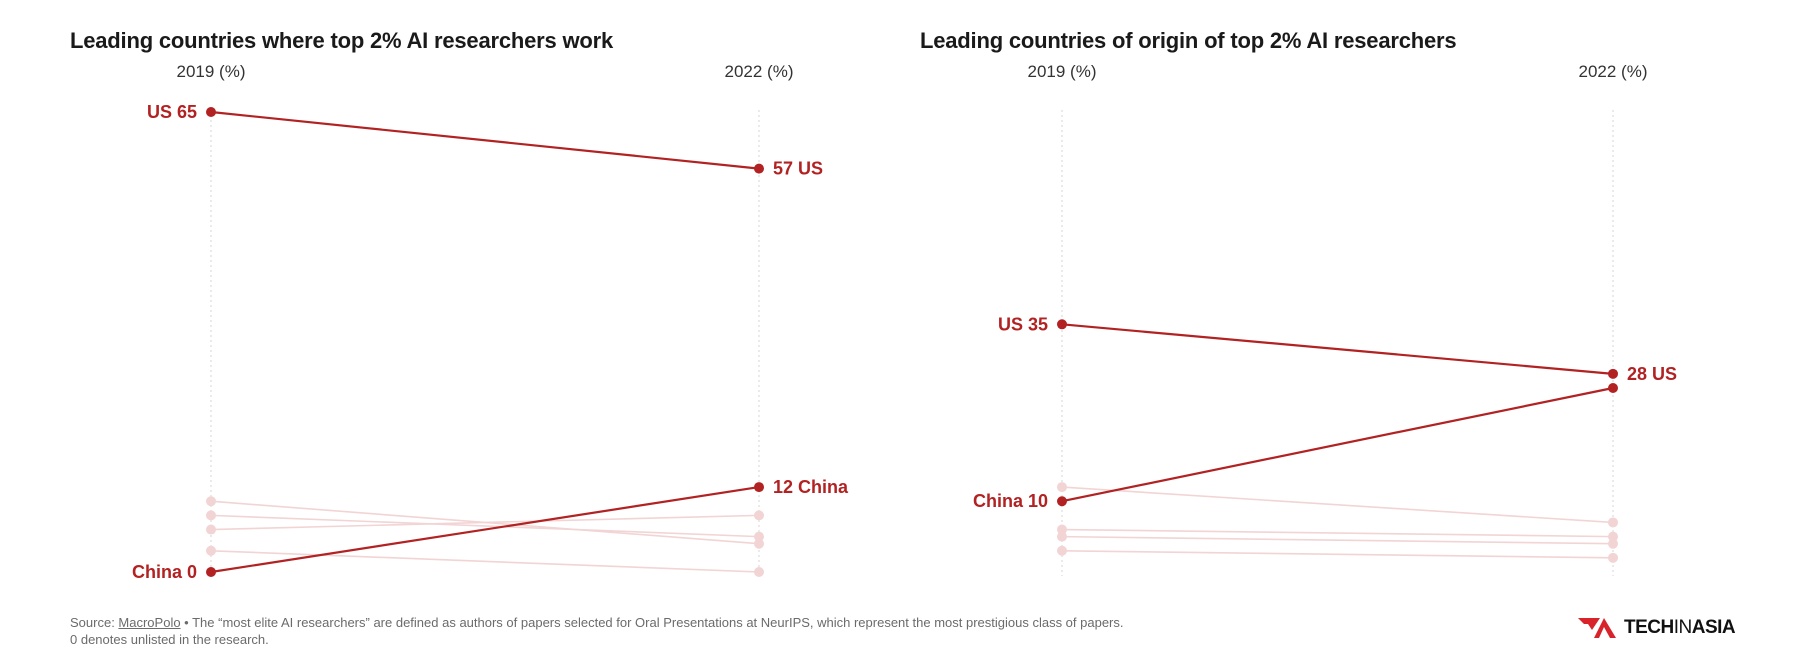 This screenshot has height=654, width=1800. I want to click on series-line-origin-us, so click(1337, 349).